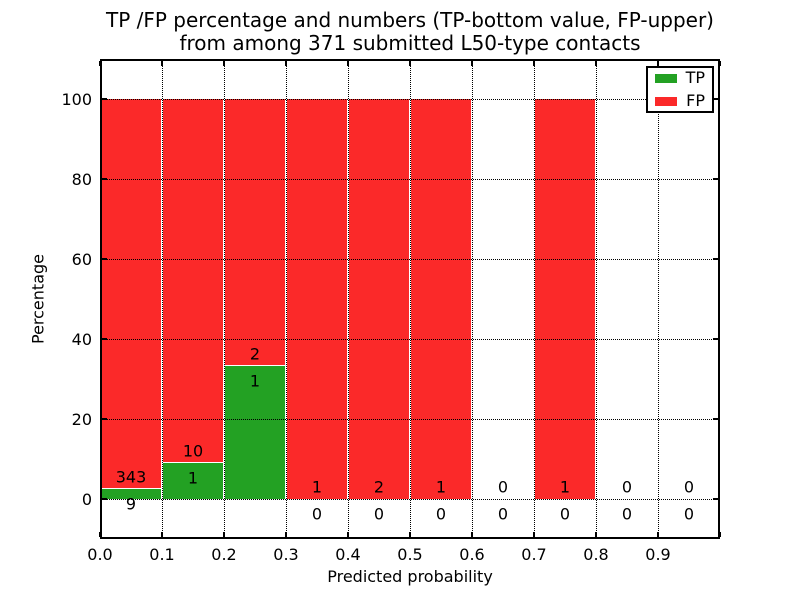 This screenshot has width=800, height=600. Describe the element at coordinates (695, 100) in the screenshot. I see `legend-label-fp: FP` at that location.